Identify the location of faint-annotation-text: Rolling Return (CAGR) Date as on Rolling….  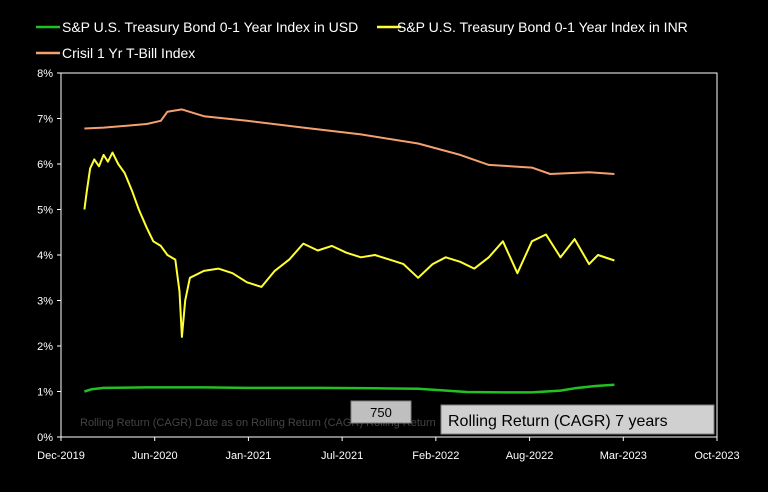
(258, 423).